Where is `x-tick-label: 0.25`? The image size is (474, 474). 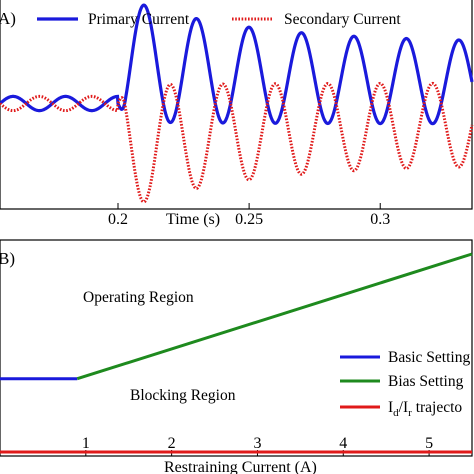
x-tick-label: 0.25 is located at coordinates (249, 219).